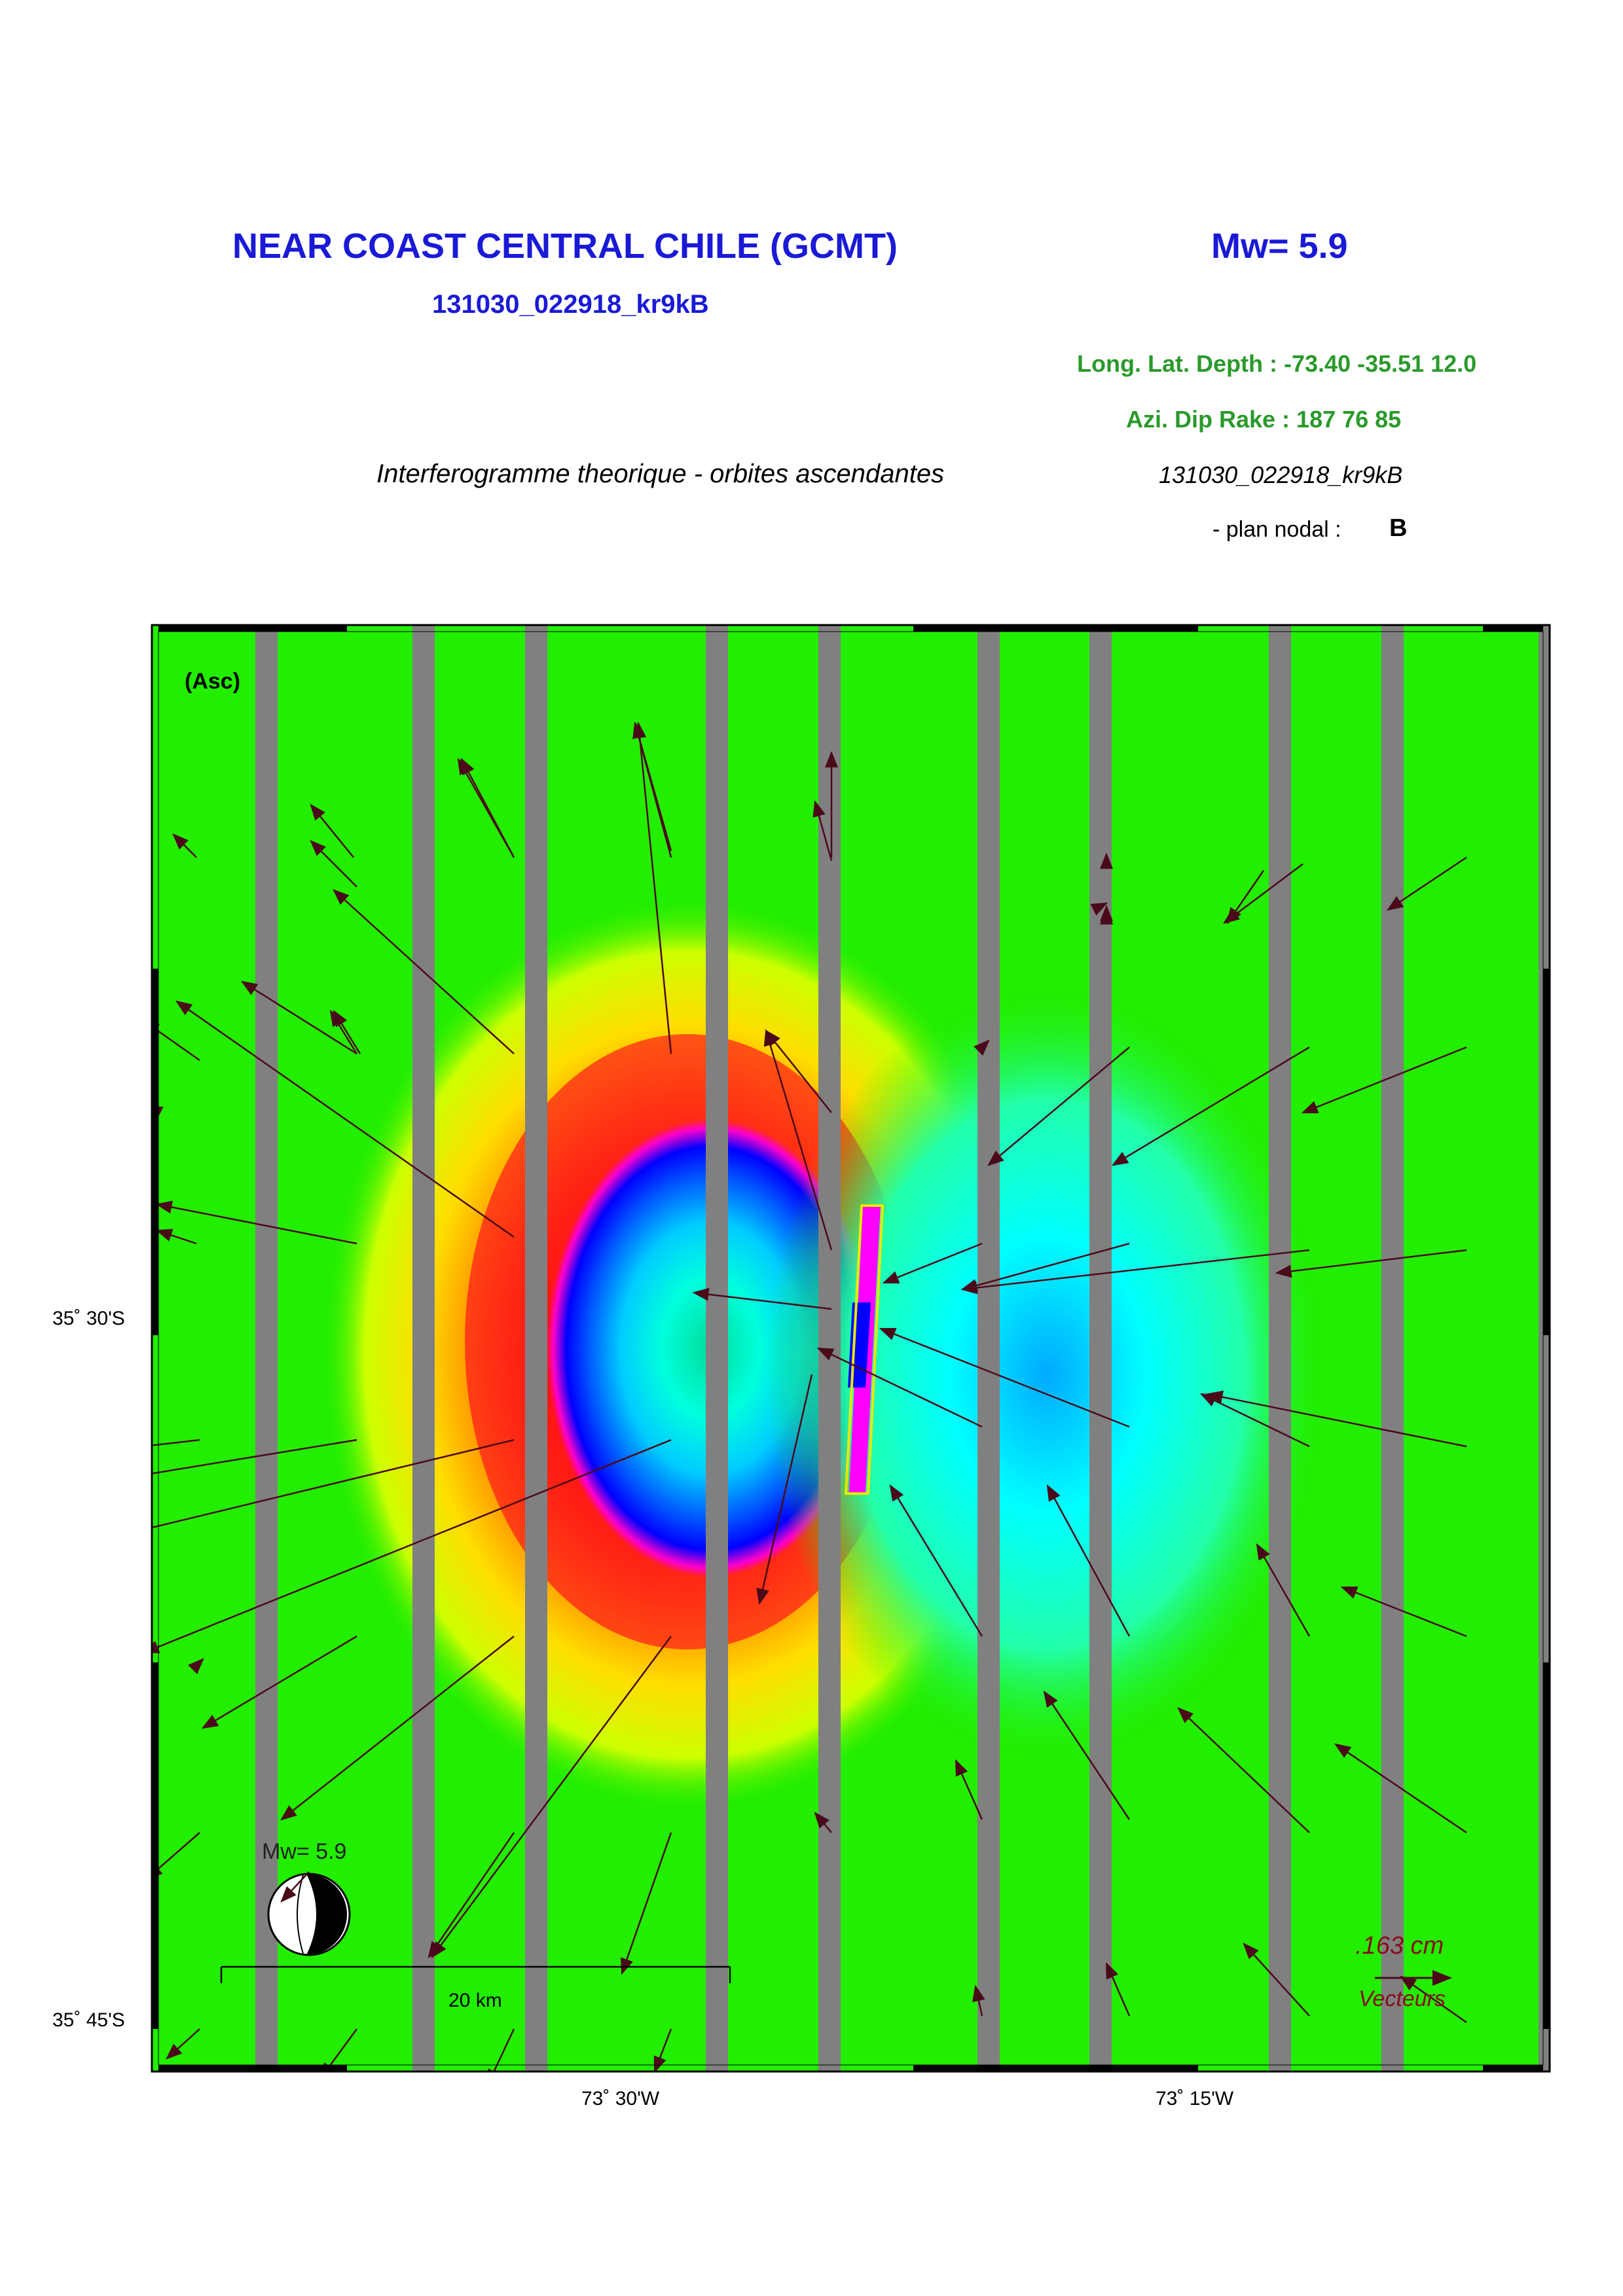 The width and height of the screenshot is (1623, 2296). What do you see at coordinates (304, 1851) in the screenshot?
I see `beachball-label: Mw= 5.9` at bounding box center [304, 1851].